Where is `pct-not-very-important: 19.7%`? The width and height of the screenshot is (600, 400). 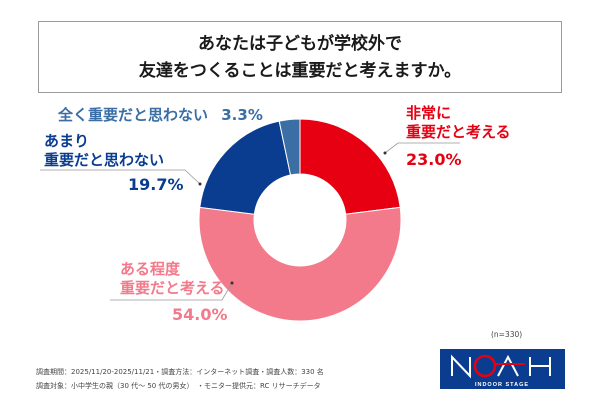 pct-not-very-important: 19.7% is located at coordinates (156, 184).